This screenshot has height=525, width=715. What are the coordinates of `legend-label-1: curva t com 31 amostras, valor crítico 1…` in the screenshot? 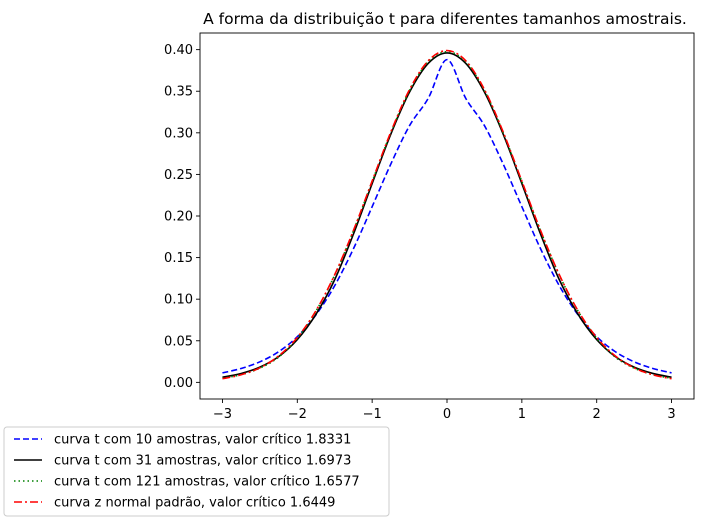 It's located at (202, 461).